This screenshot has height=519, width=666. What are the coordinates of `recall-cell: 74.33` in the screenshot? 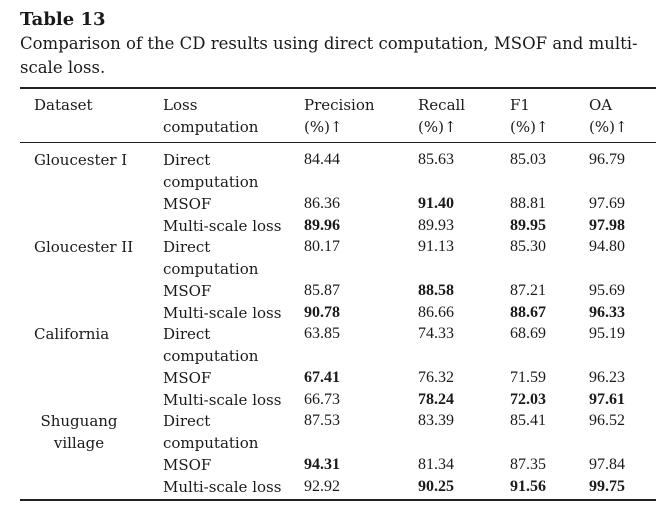 It's located at (436, 333).